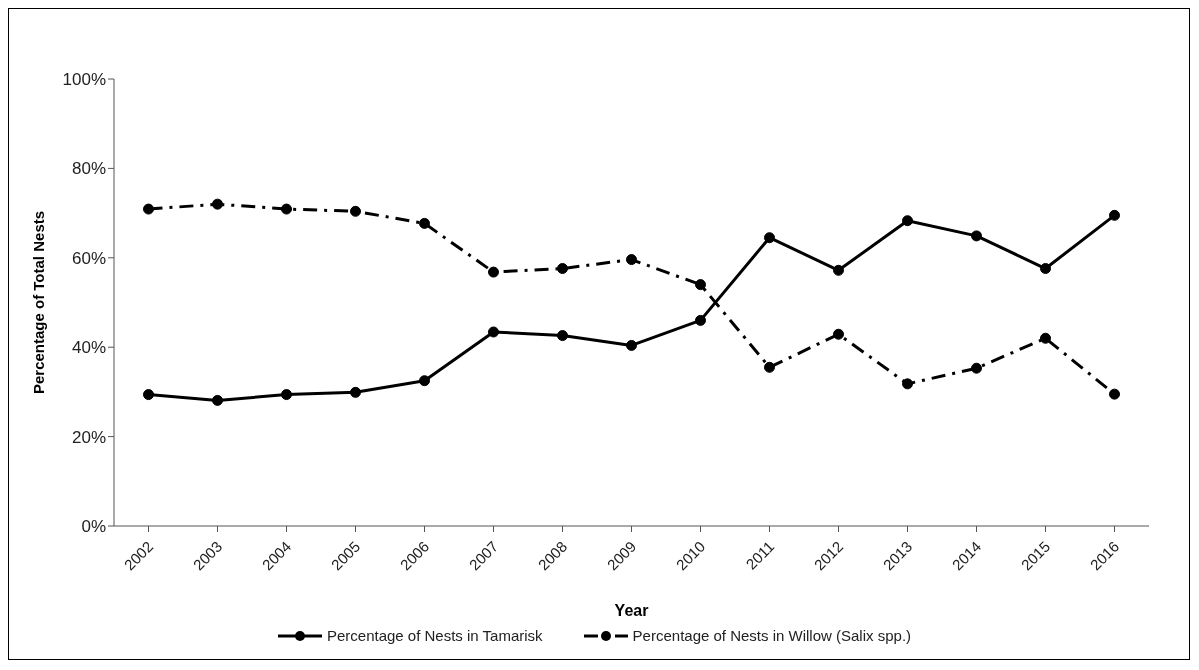 The height and width of the screenshot is (670, 1199). Describe the element at coordinates (84, 80) in the screenshot. I see `y-tick-label: 100%` at that location.